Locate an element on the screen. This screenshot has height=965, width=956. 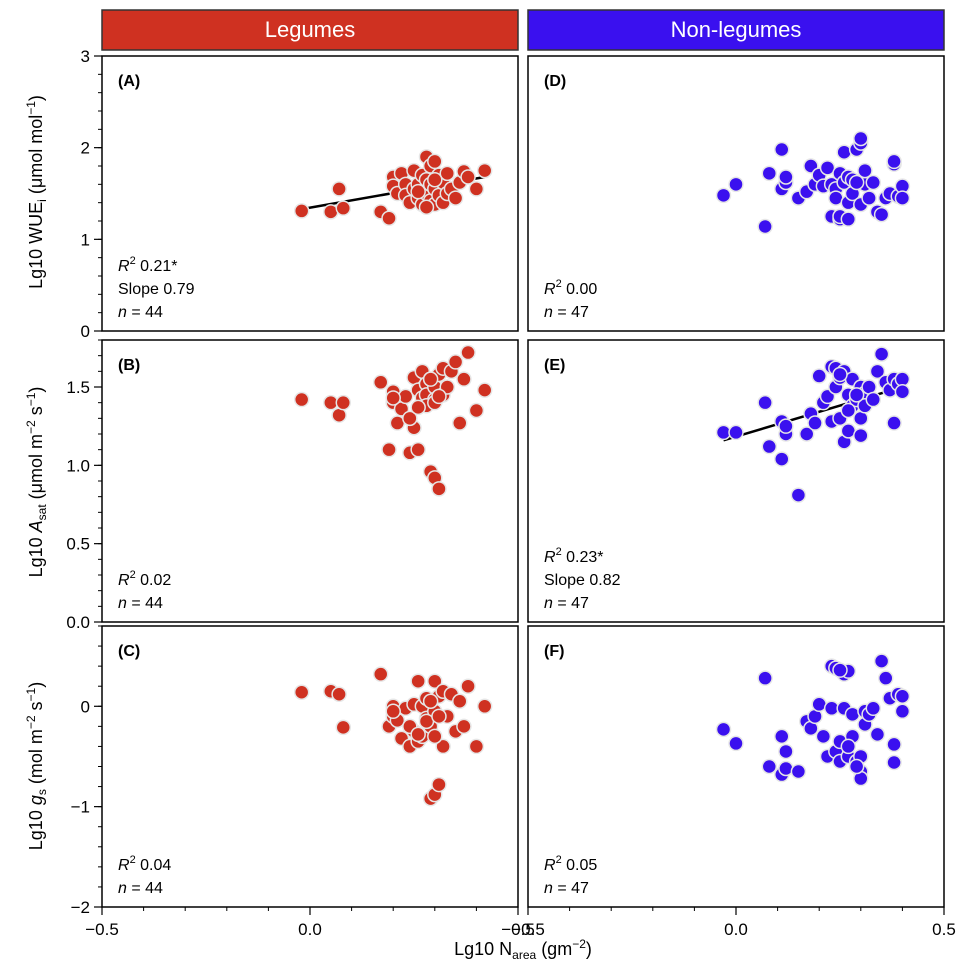
y-axis-title-asat: Lg10 Asat (μmol m−2 s−1) is located at coordinates (36, 482).